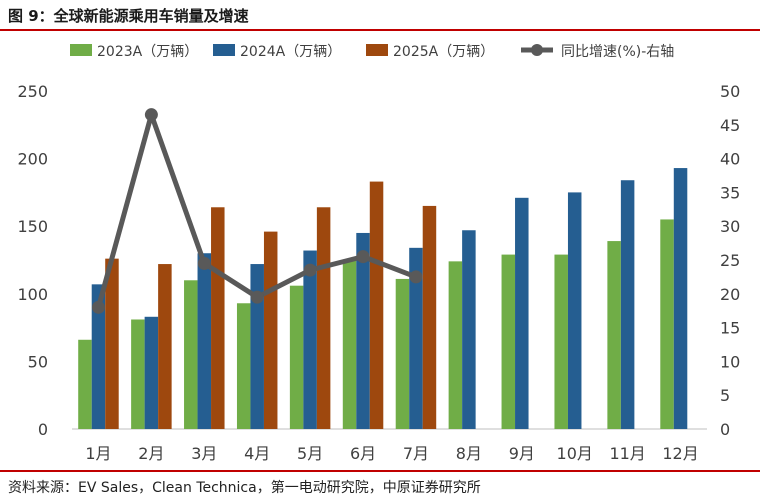 The width and height of the screenshot is (760, 503). Describe the element at coordinates (443, 52) in the screenshot. I see `legend-label-3: 2025A（万辆）` at that location.